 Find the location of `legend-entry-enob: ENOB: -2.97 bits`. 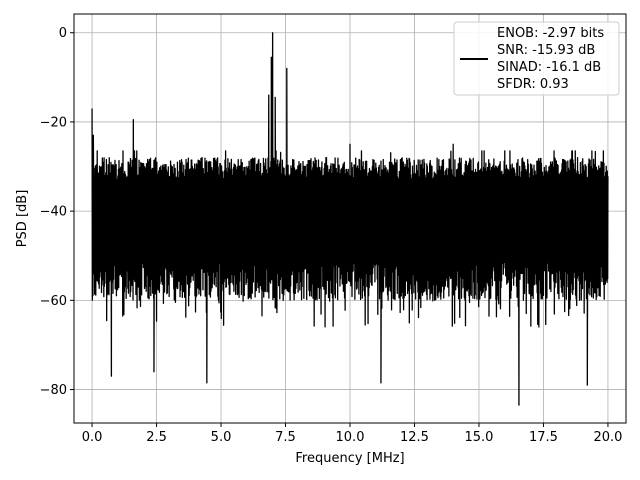

legend-entry-enob: ENOB: -2.97 bits is located at coordinates (550, 33).